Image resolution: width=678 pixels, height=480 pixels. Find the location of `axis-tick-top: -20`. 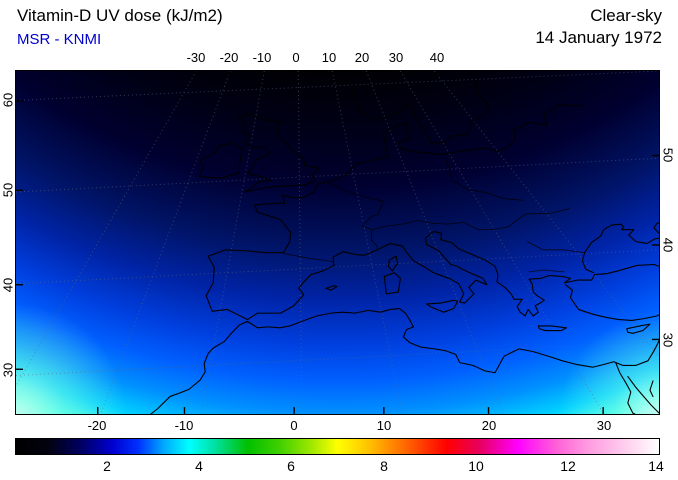

axis-tick-top: -20 is located at coordinates (229, 57).